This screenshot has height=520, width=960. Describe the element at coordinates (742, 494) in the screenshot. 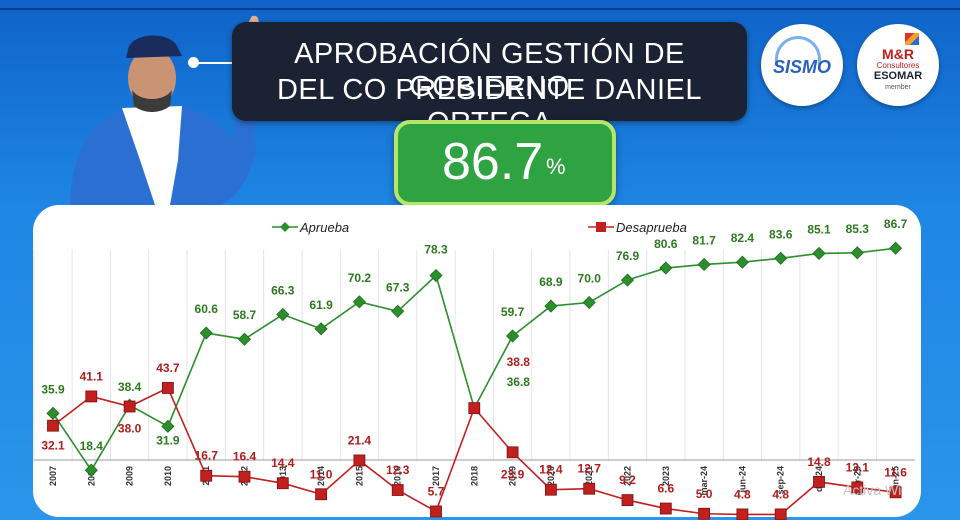

I see `data-label-desaprueba: 4.8` at that location.